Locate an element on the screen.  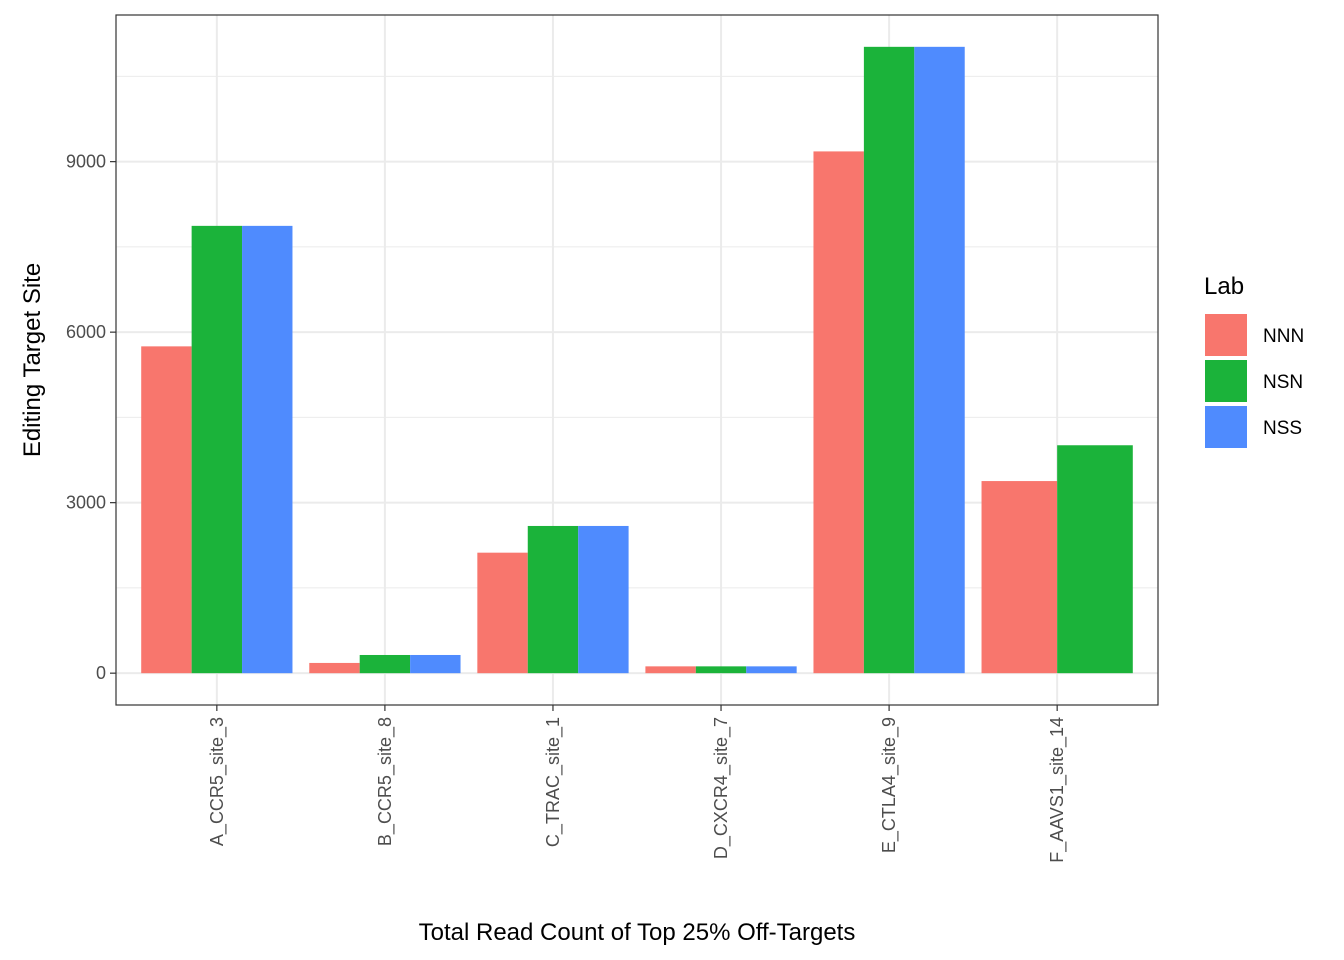
legend-key-nsn is located at coordinates (1226, 381).